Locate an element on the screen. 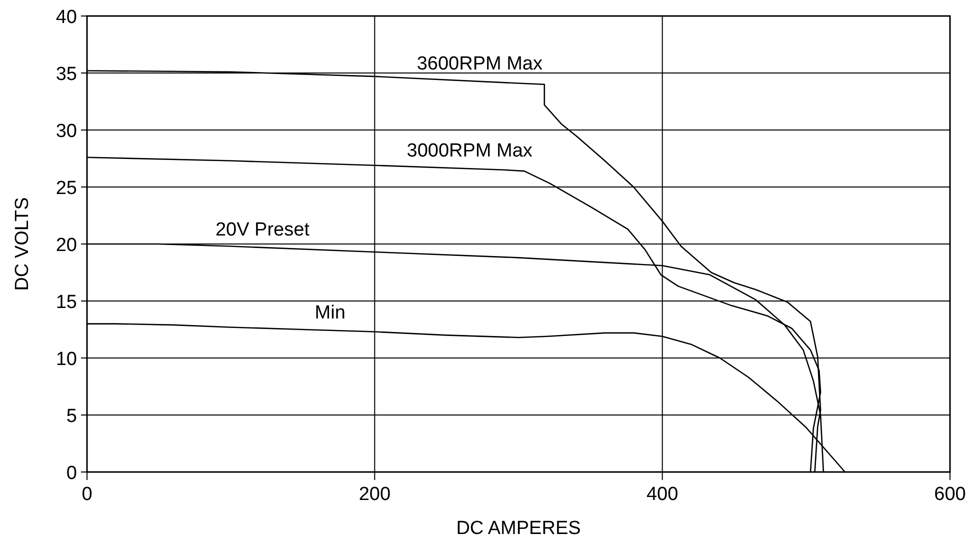 This screenshot has width=976, height=548. series-label: 3600RPM Max is located at coordinates (479, 63).